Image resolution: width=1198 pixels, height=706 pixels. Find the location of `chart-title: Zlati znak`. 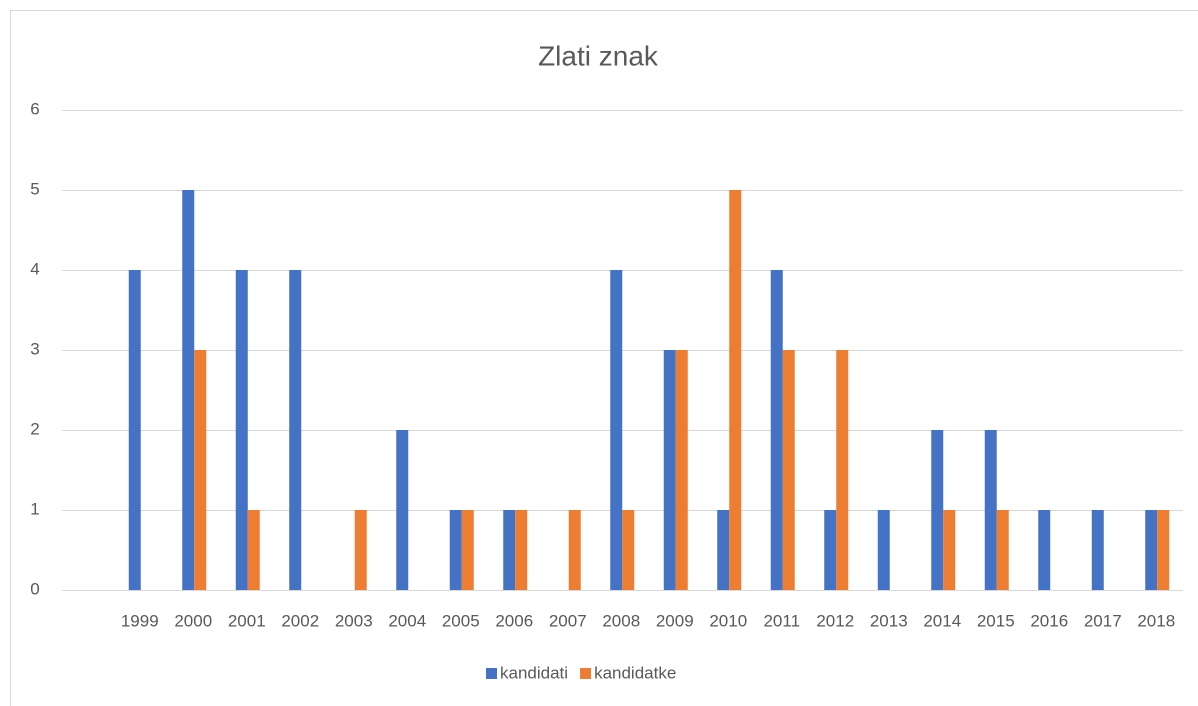

chart-title: Zlati znak is located at coordinates (598, 55).